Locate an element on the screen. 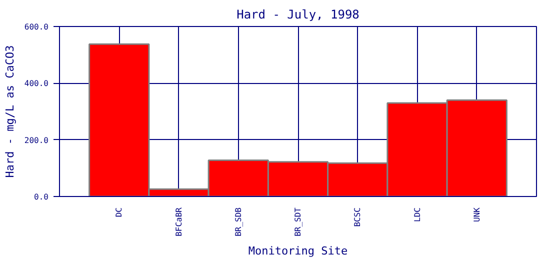 Image resolution: width=540 pixels, height=260 pixels. y-tick-label: 0.0 is located at coordinates (41, 197).